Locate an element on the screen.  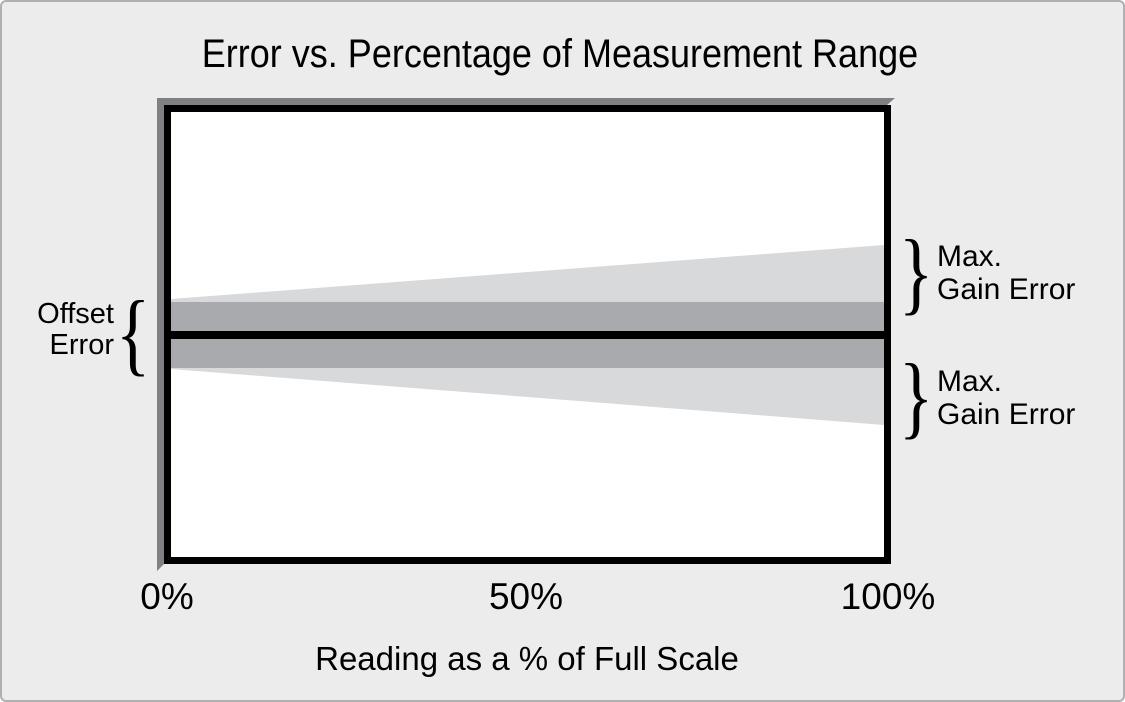
gain-error-lower-label-line1: Max. is located at coordinates (970, 381).